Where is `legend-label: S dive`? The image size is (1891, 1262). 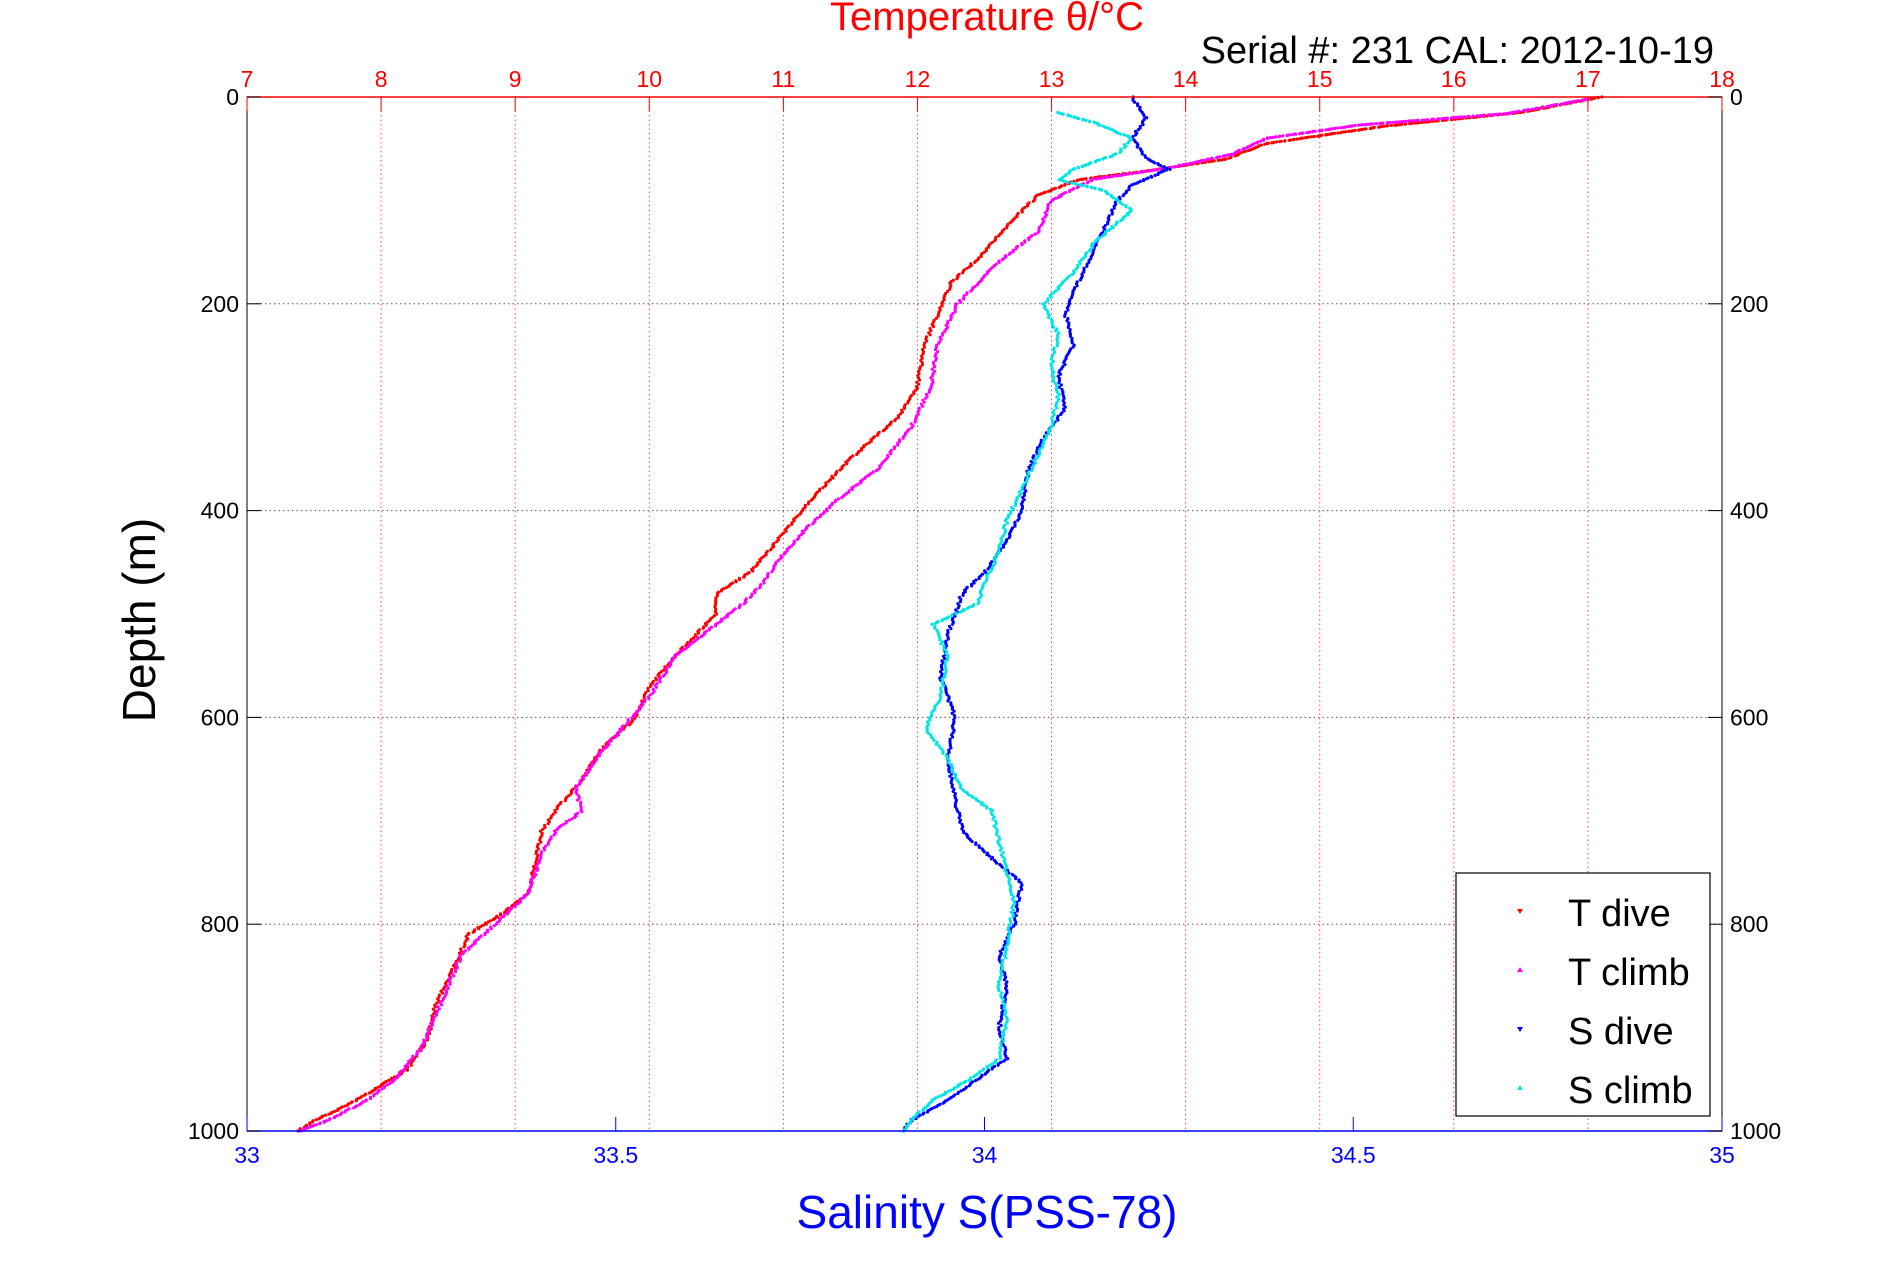
legend-label: S dive is located at coordinates (1621, 1032).